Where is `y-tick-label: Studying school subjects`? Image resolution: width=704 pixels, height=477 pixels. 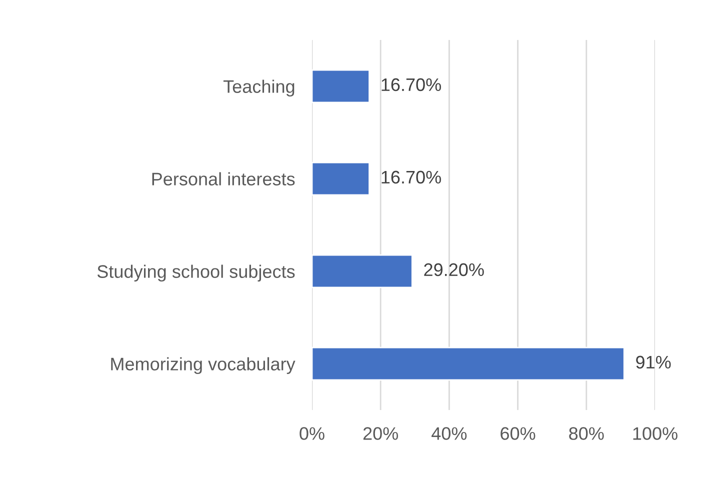
y-tick-label: Studying school subjects is located at coordinates (196, 273).